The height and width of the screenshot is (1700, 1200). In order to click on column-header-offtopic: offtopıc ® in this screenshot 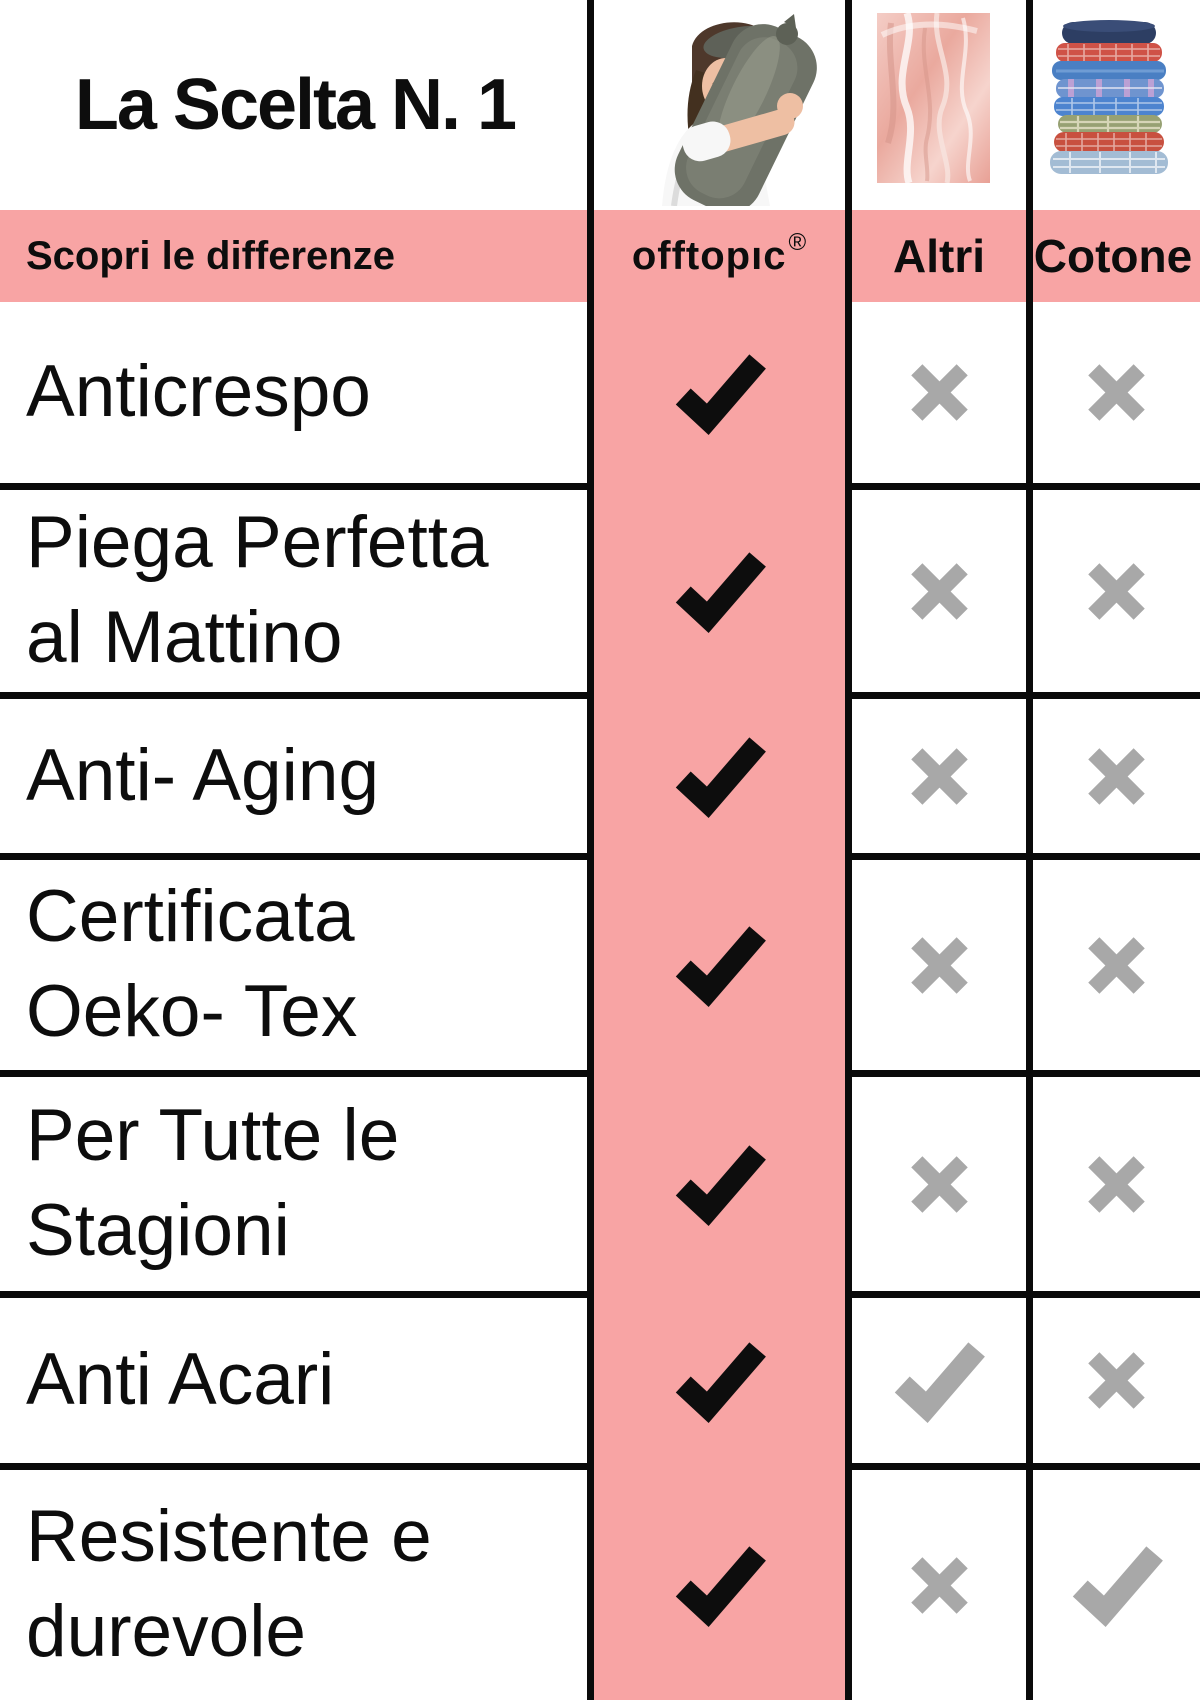, I will do `click(719, 256)`.